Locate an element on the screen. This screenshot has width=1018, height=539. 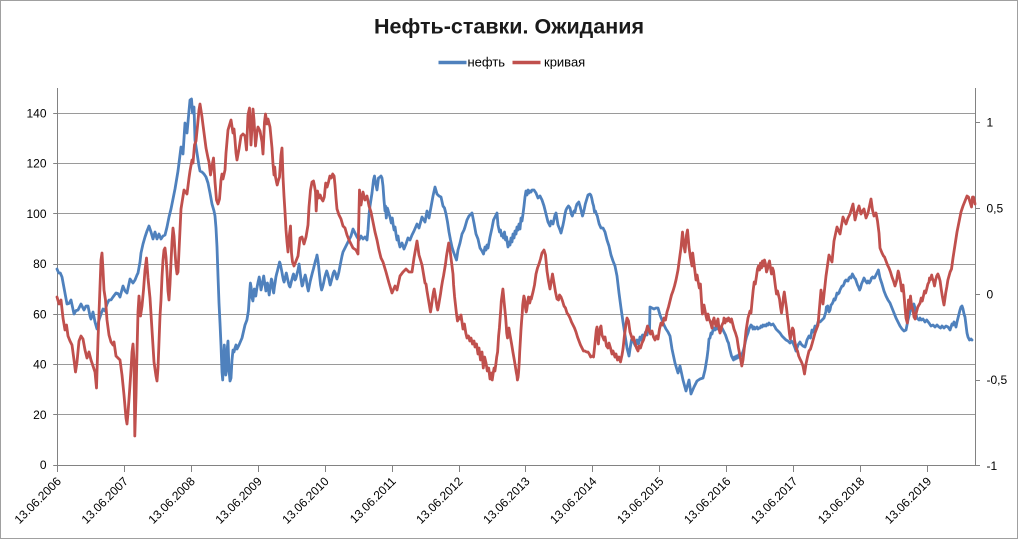
svg-text: кривая is located at coordinates (564, 62).